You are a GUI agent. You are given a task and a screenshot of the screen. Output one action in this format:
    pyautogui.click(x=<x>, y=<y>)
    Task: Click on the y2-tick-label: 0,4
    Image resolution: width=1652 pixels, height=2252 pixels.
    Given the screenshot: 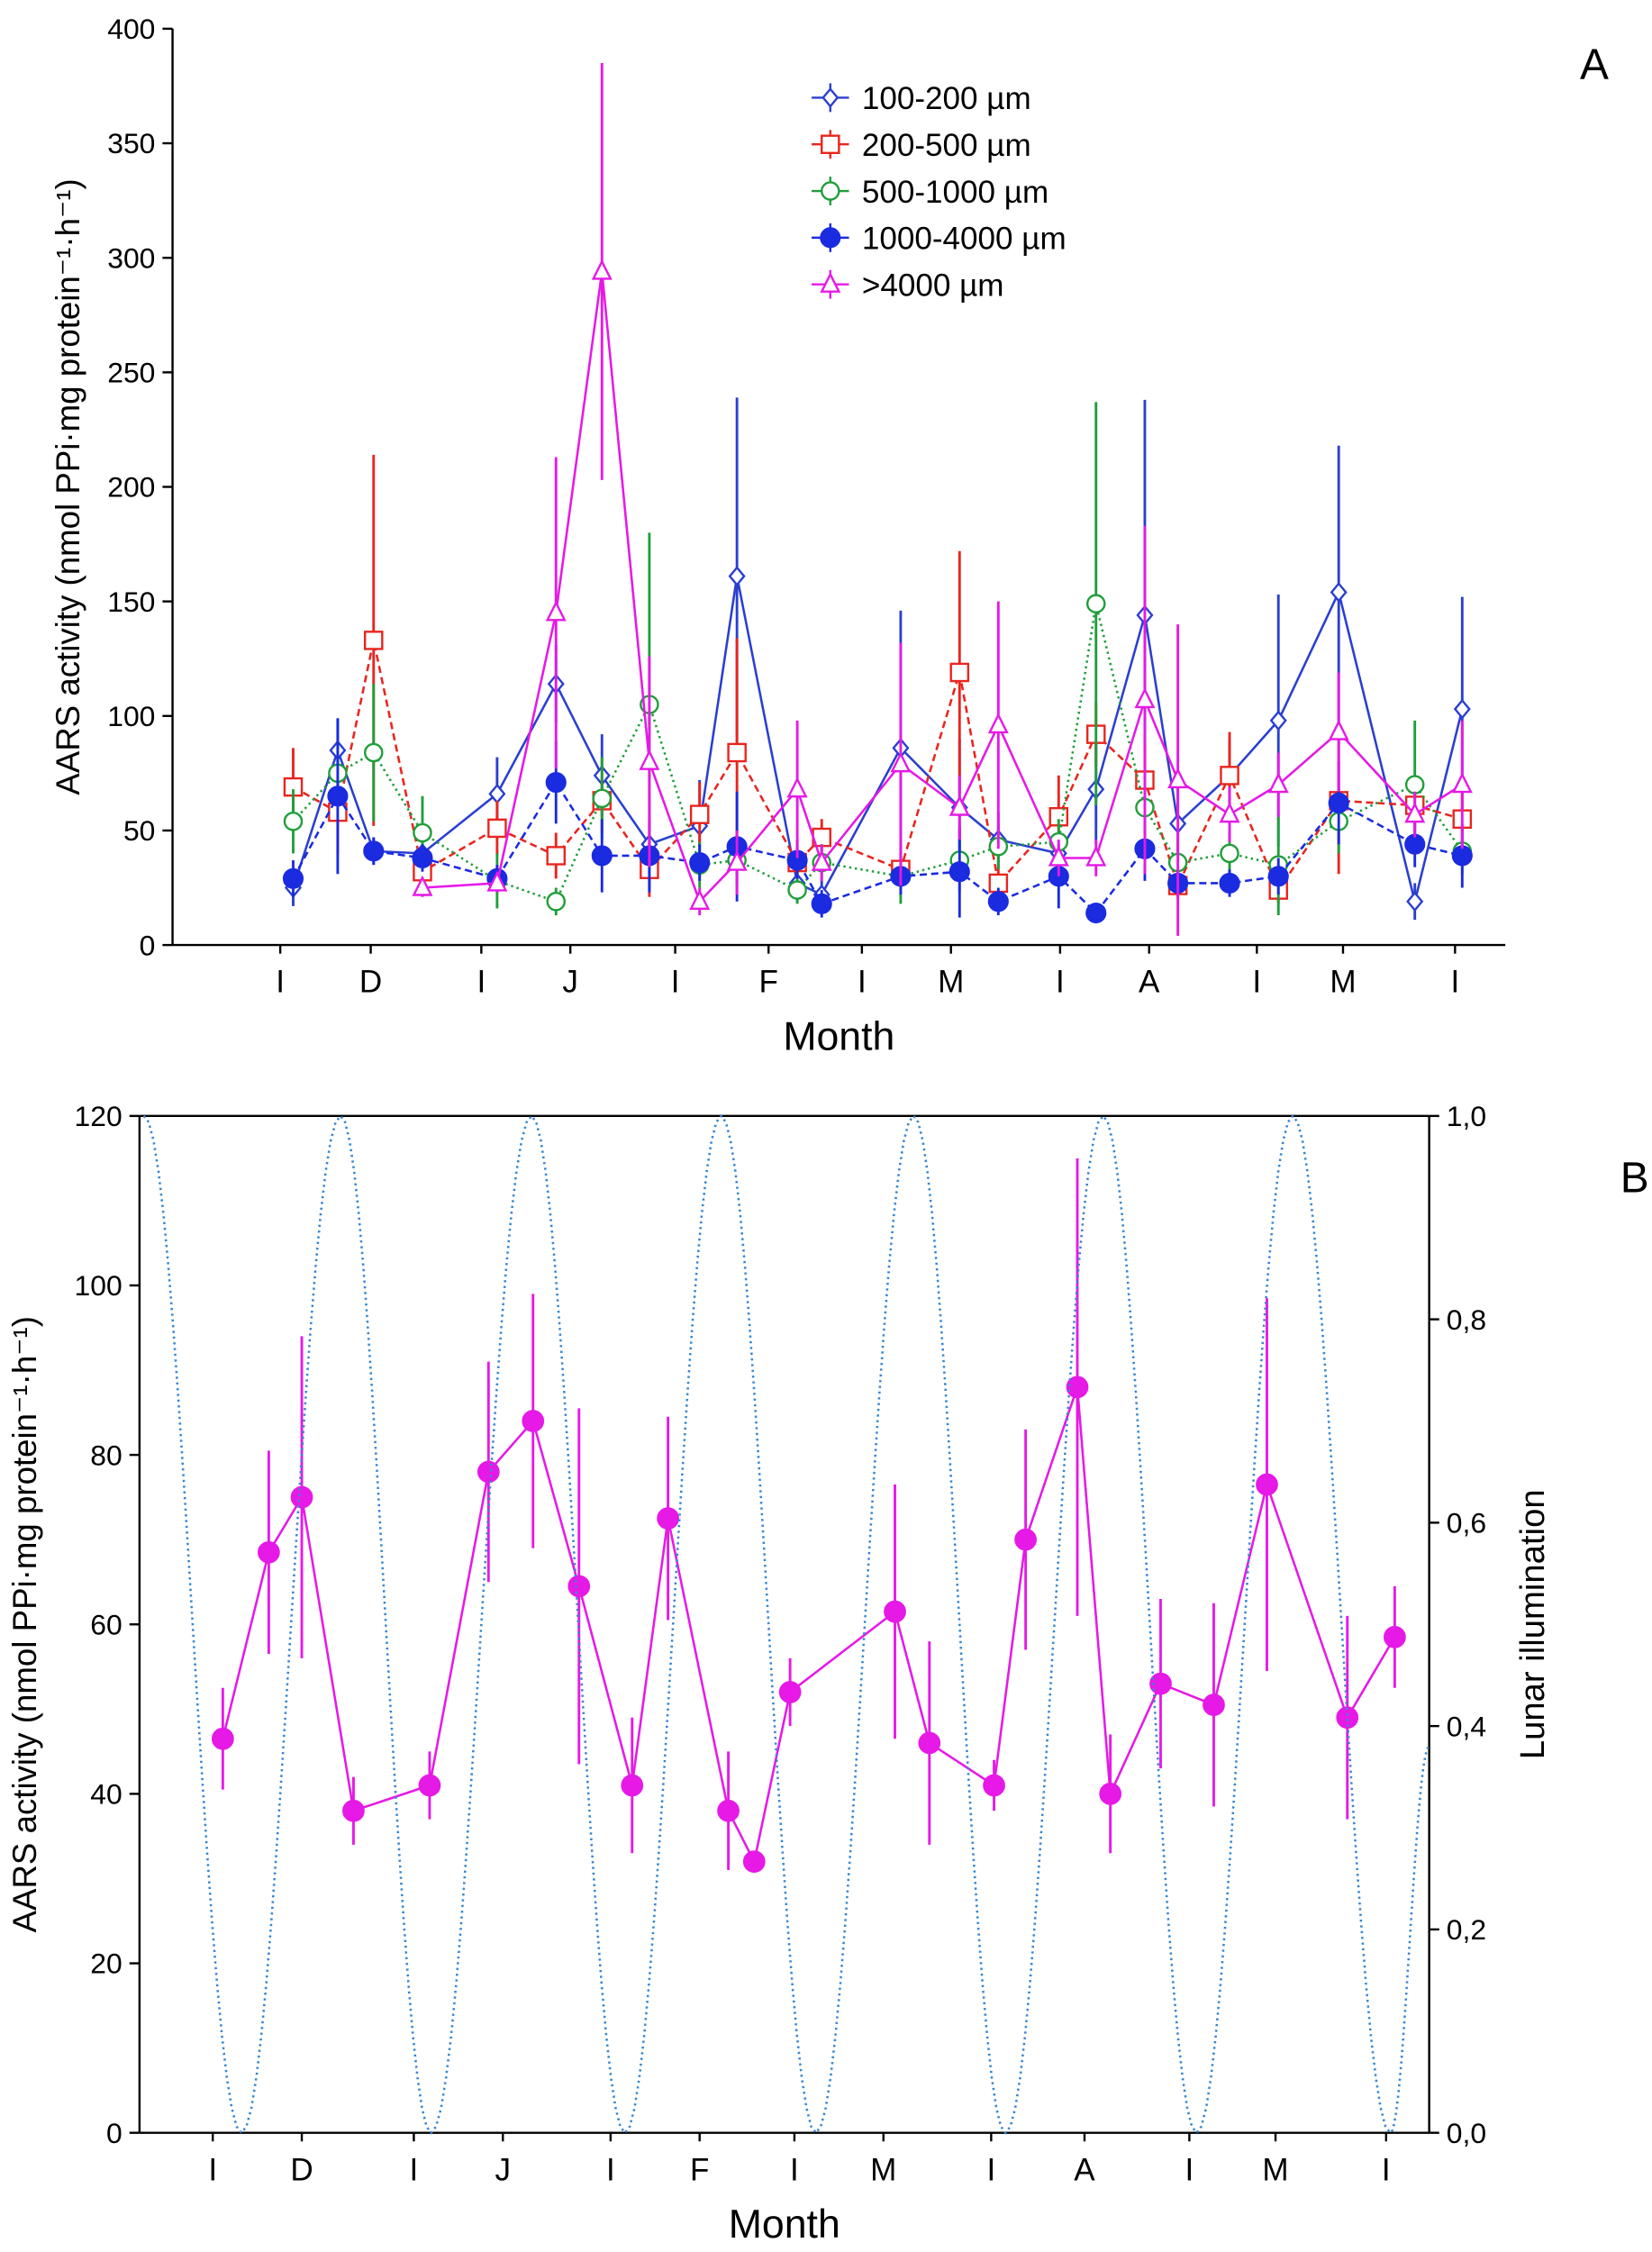 What is the action you would take?
    pyautogui.click(x=1466, y=1726)
    